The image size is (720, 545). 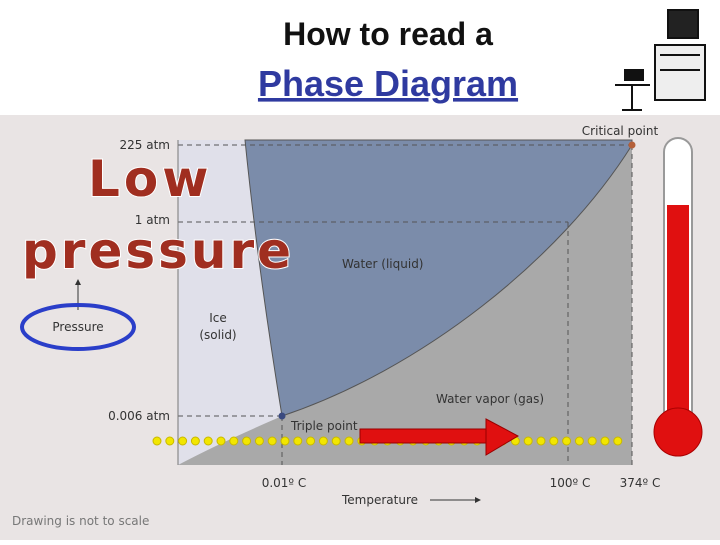 What do you see at coordinates (150, 179) in the screenshot?
I see `overlay-word: Low` at bounding box center [150, 179].